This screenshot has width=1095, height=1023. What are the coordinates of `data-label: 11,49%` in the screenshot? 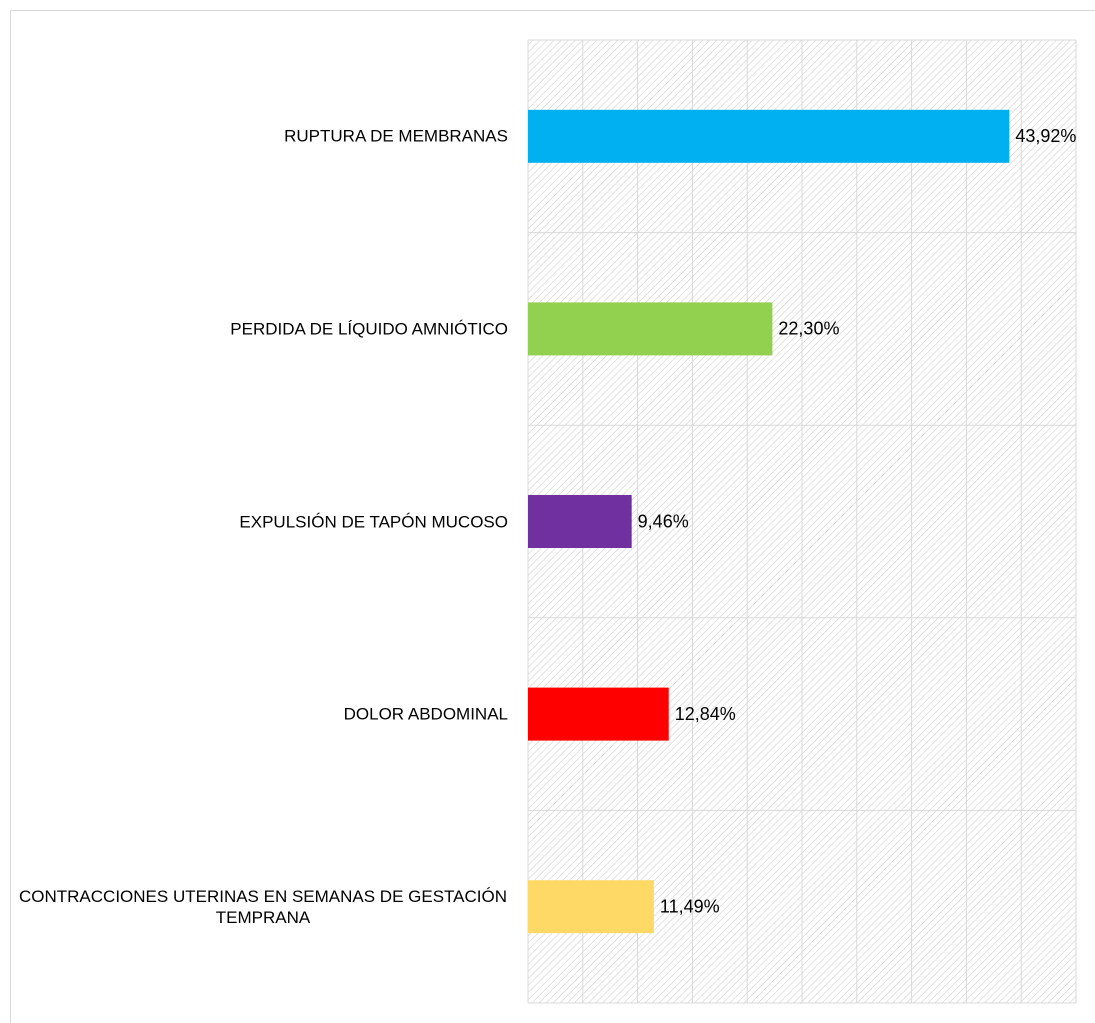 It's located at (690, 906).